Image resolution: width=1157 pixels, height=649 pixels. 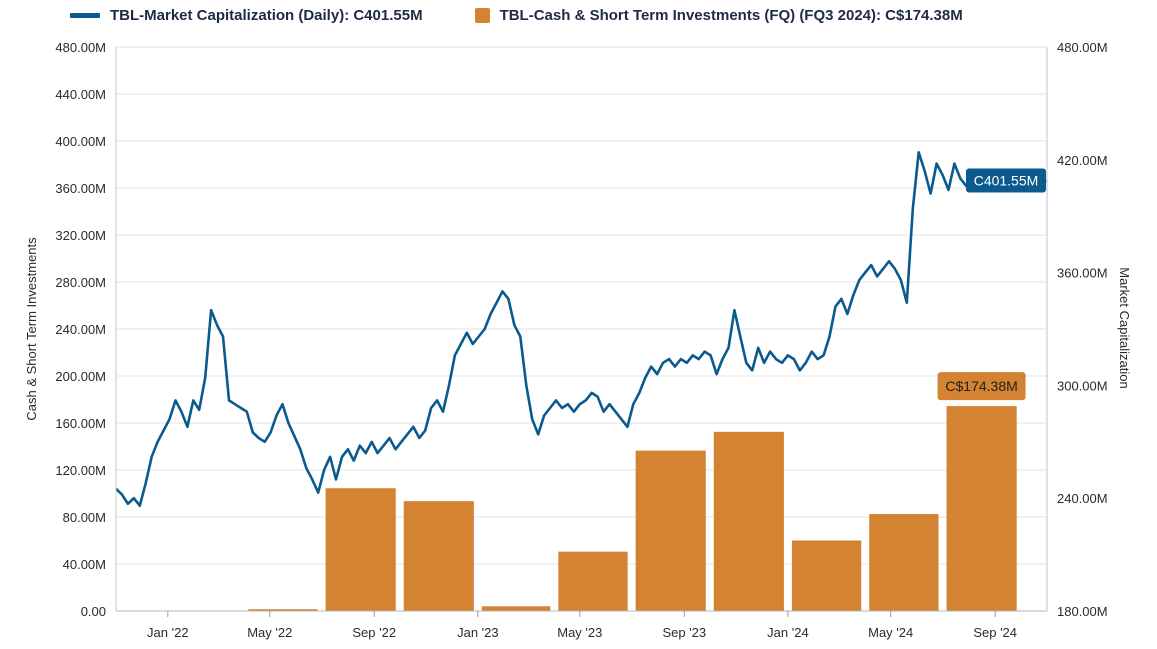 I want to click on left-tick-label: 160.00M, so click(x=80, y=423).